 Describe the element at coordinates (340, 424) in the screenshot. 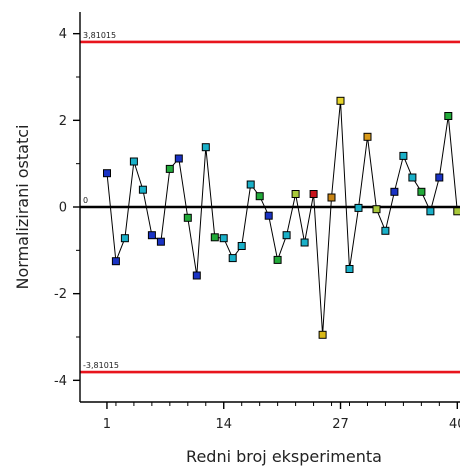

I see `x-tick-label: 27` at that location.